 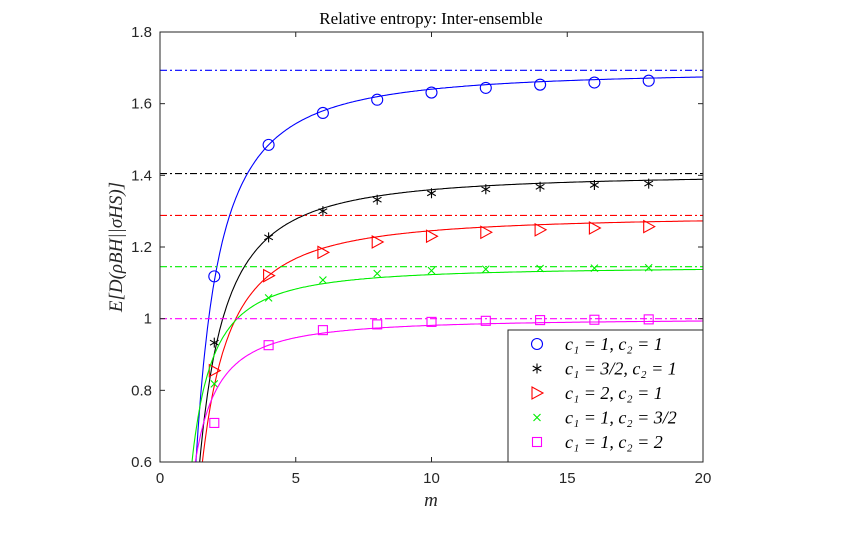 What do you see at coordinates (296, 478) in the screenshot?
I see `x-tick-label-1: 5` at bounding box center [296, 478].